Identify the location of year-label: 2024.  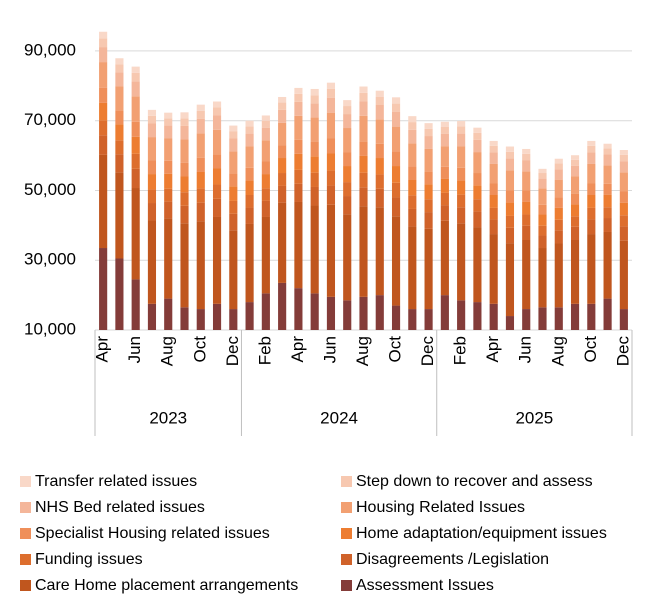
(339, 417).